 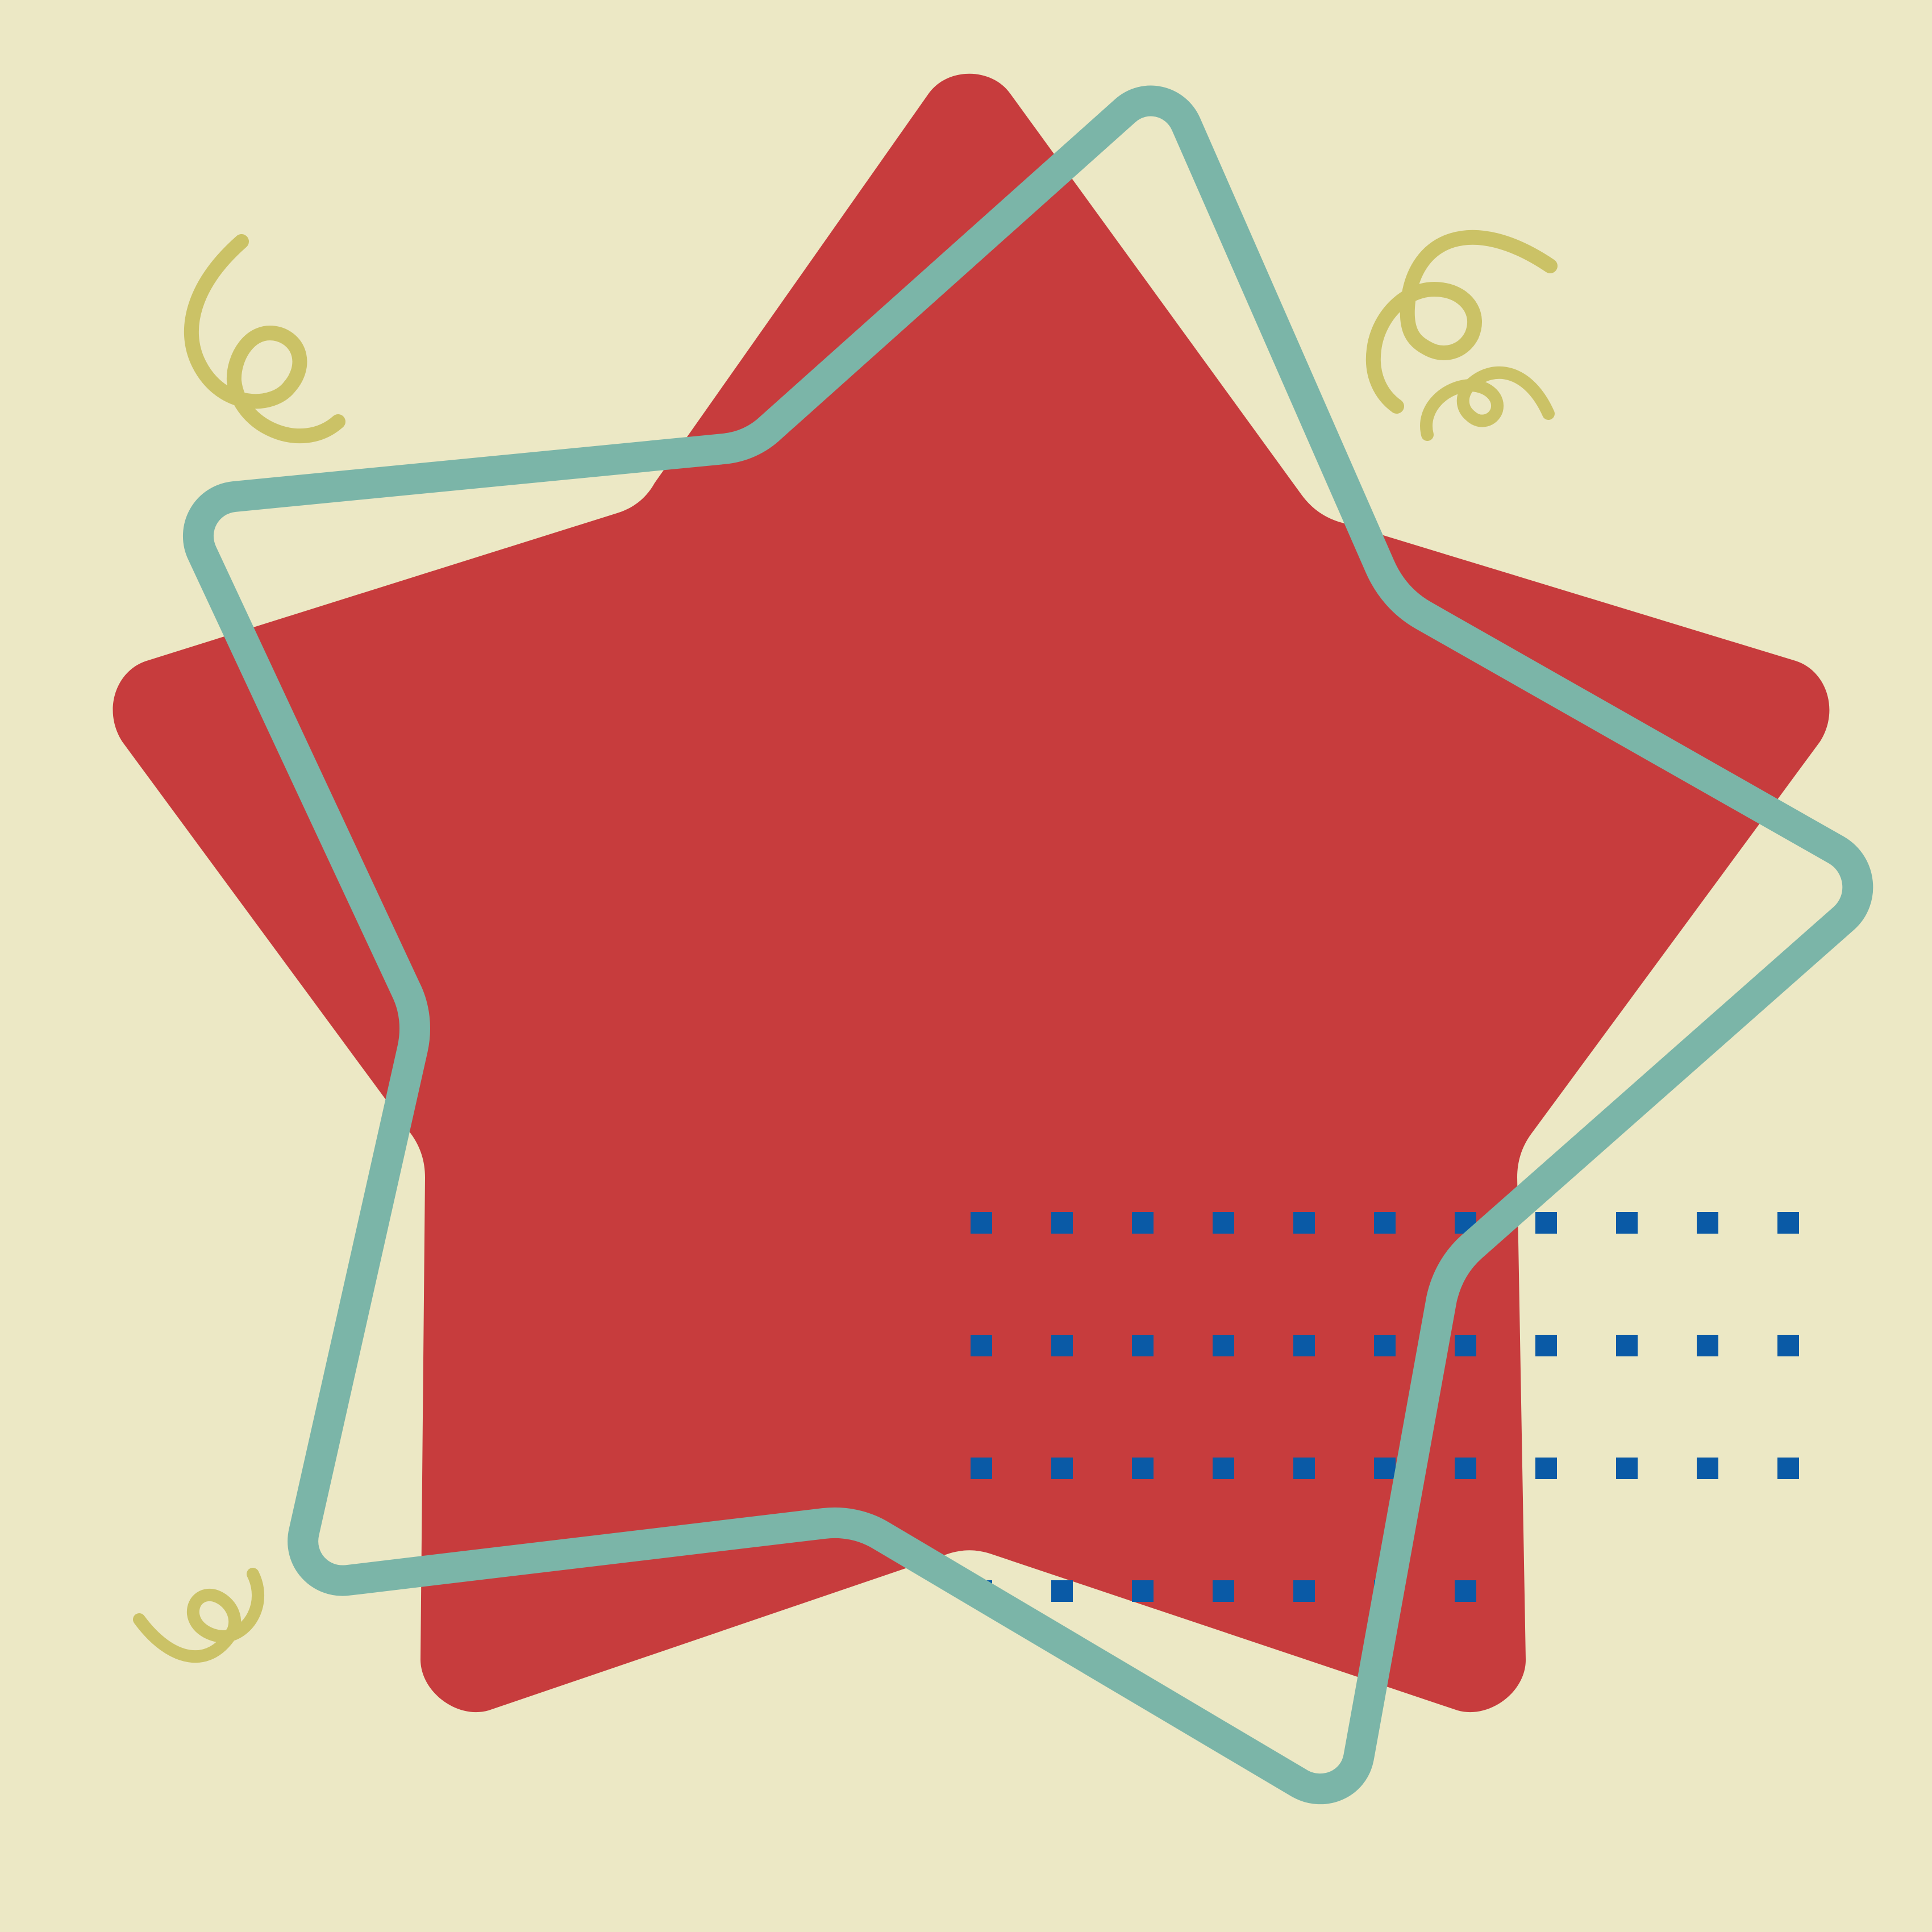 What do you see at coordinates (1461, 335) in the screenshot?
I see `squiggle-top-right` at bounding box center [1461, 335].